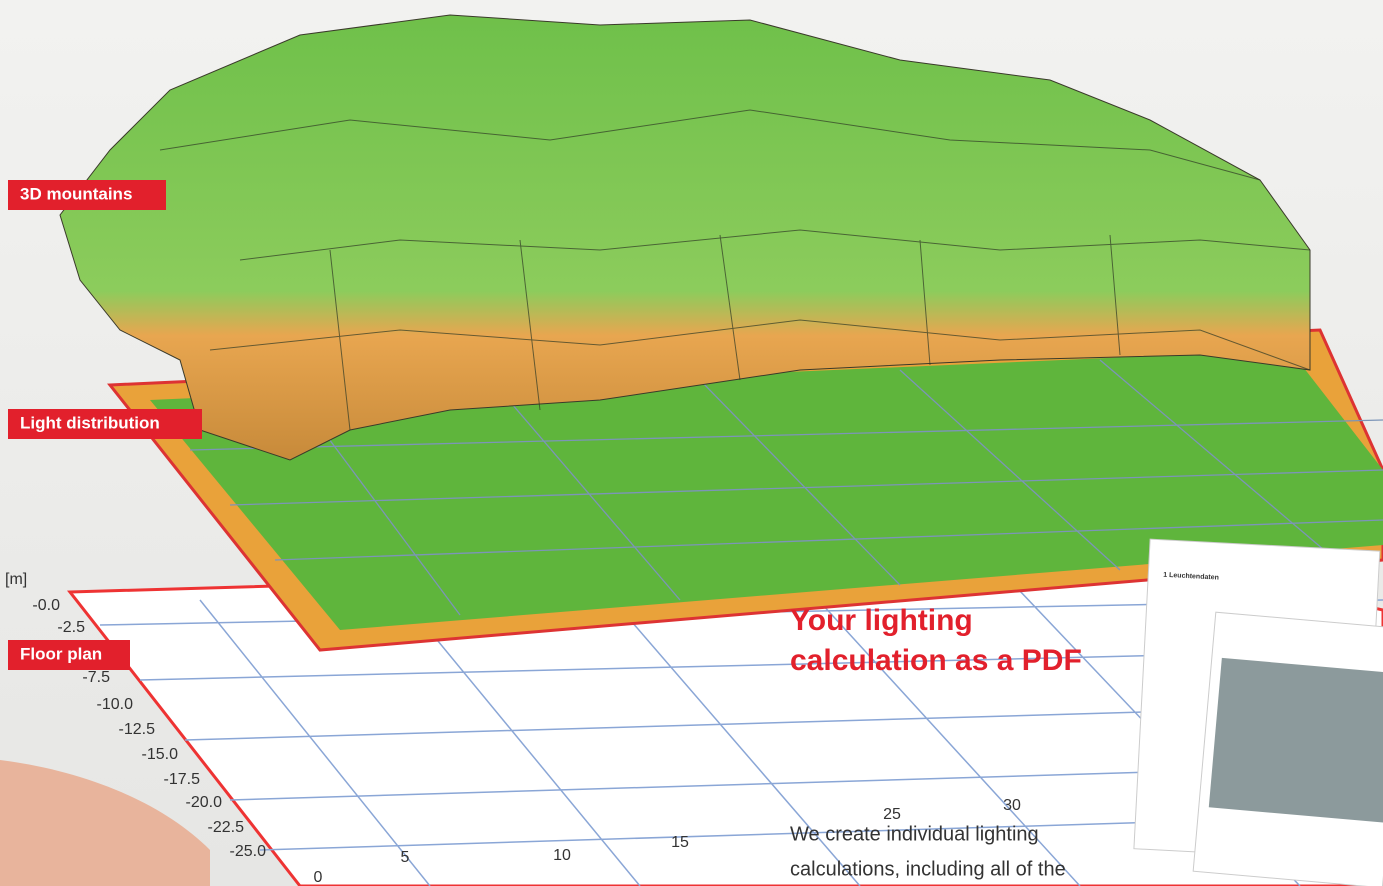 This screenshot has height=886, width=1383. What do you see at coordinates (46, 605) in the screenshot?
I see `axis-label: -0.0` at bounding box center [46, 605].